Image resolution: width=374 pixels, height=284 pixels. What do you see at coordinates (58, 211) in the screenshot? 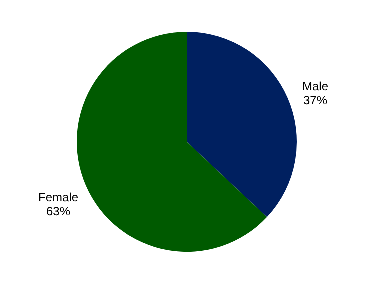
I see `data-label: 63%` at bounding box center [58, 211].